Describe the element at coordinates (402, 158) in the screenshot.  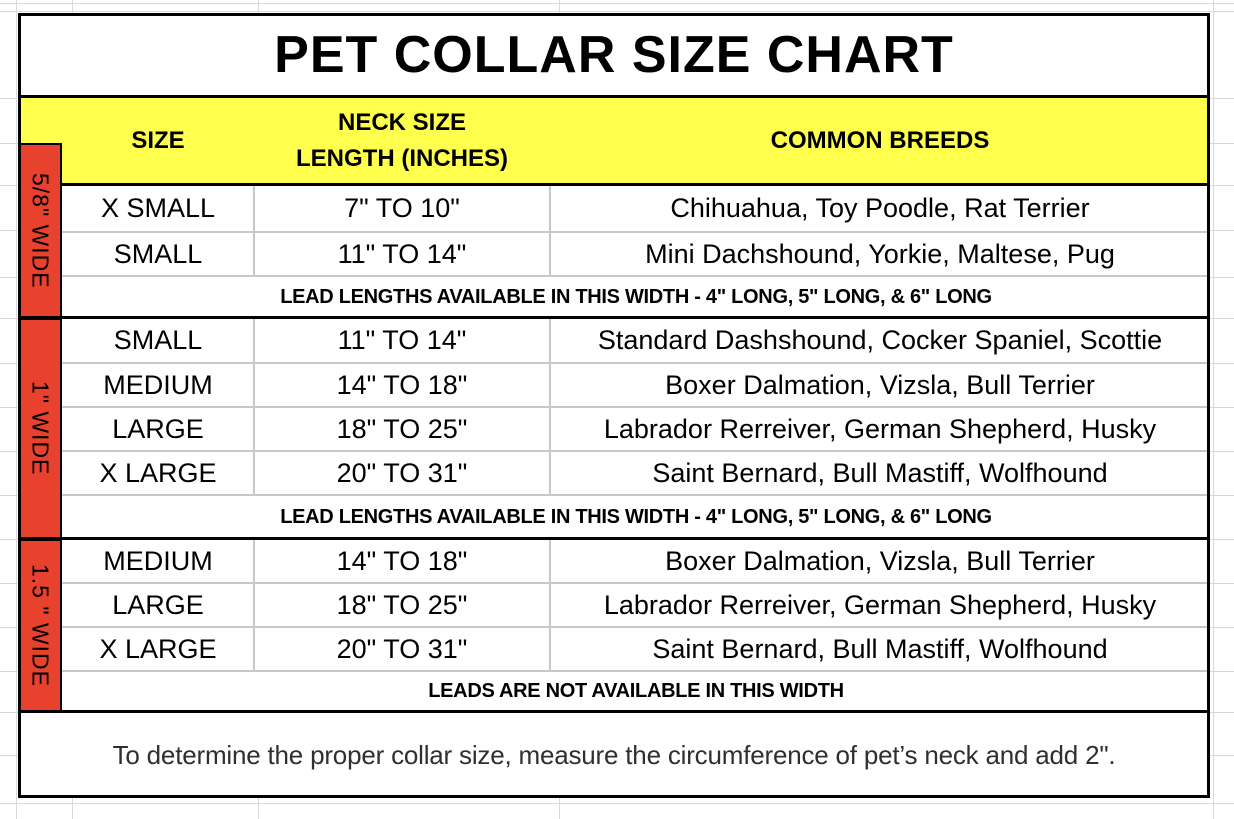
I see `column-header-neck-line2: LENGTH (INCHES)` at that location.